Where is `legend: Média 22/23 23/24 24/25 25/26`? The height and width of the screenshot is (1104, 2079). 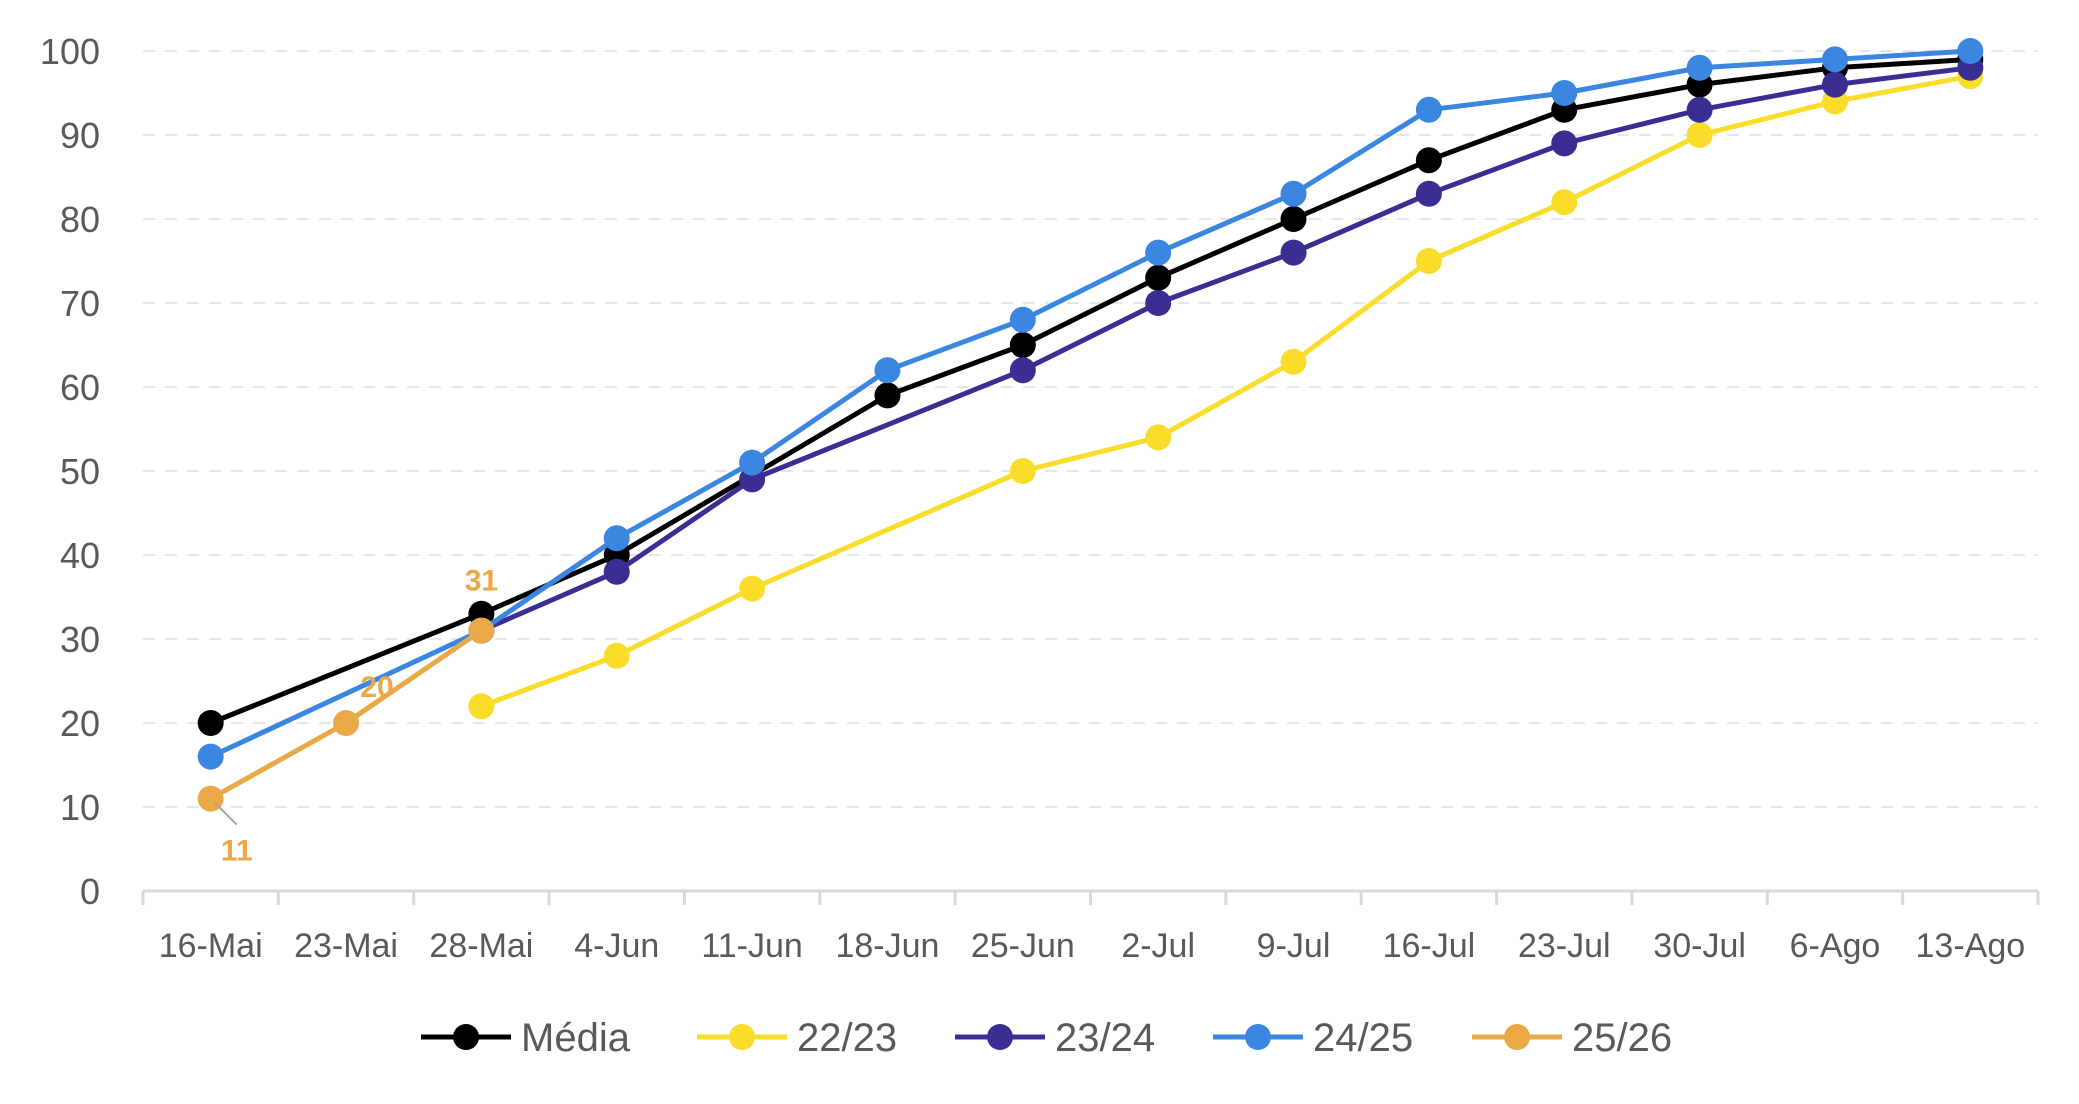 legend: Média 22/23 23/24 24/25 25/26 is located at coordinates (1046, 1038).